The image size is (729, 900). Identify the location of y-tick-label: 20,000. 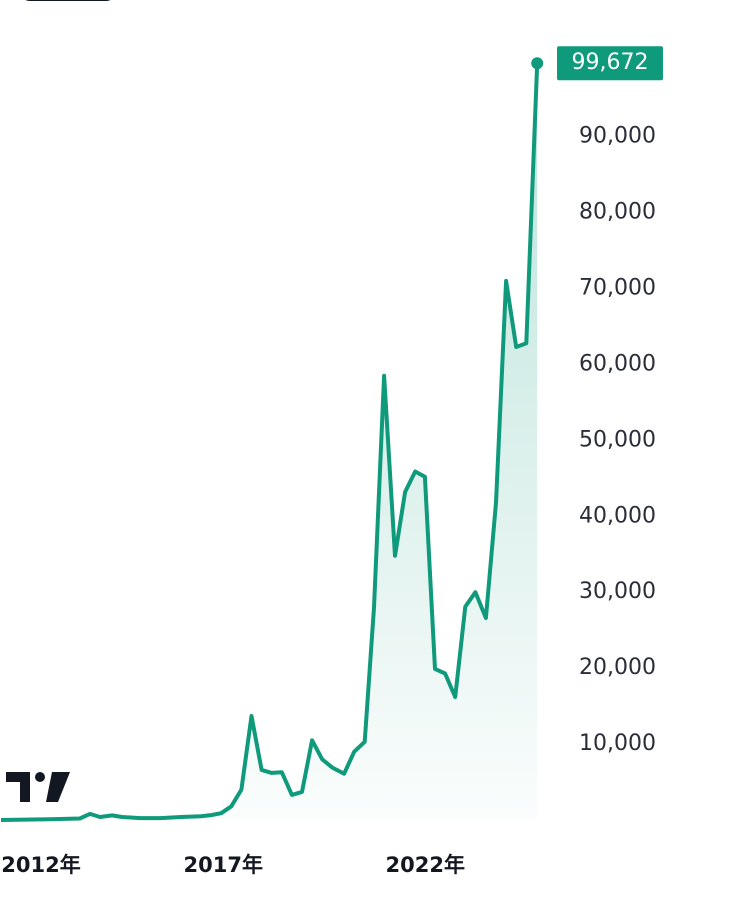
(617, 667).